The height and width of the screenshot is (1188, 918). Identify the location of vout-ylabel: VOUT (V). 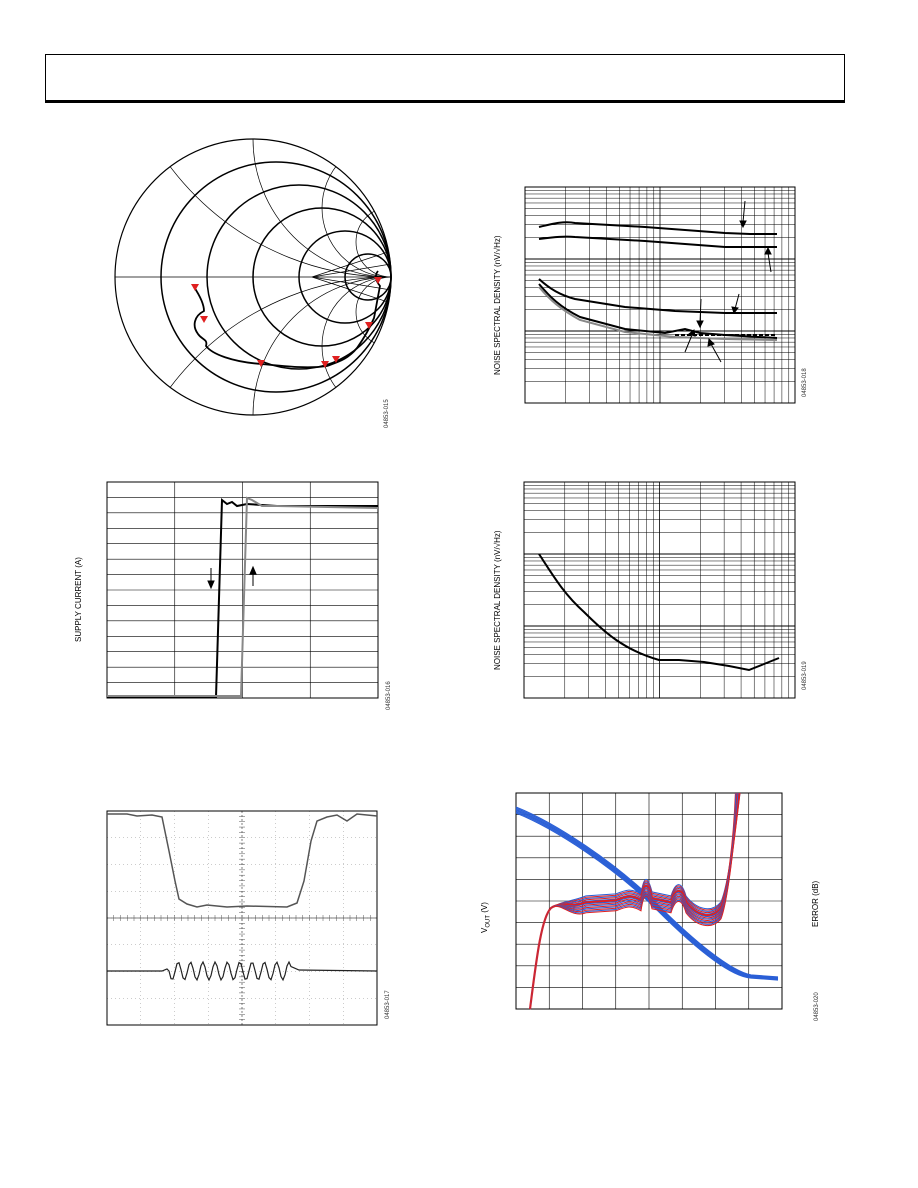
(486, 917).